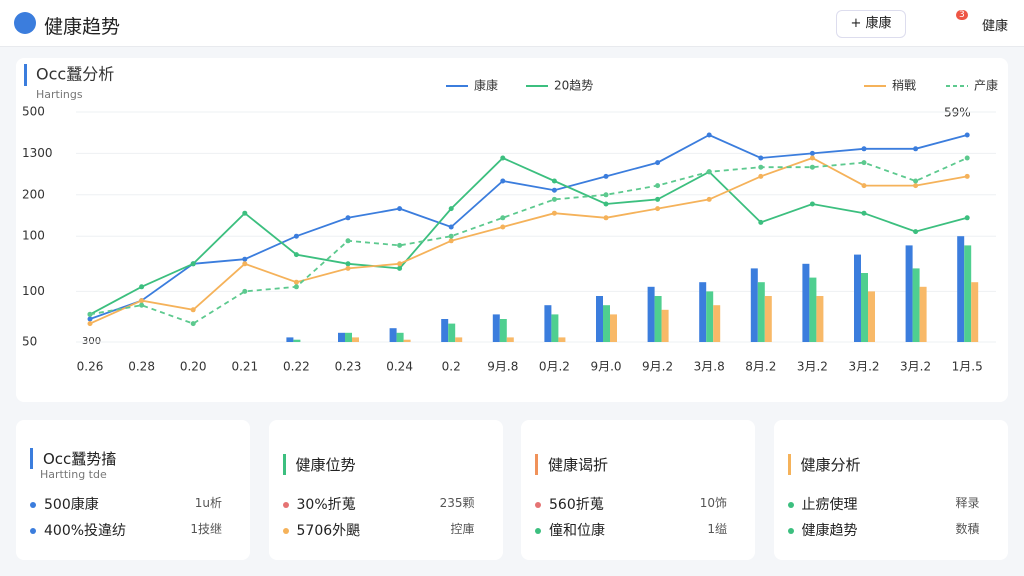 The height and width of the screenshot is (576, 1024). I want to click on row-value: 控庫, so click(462, 529).